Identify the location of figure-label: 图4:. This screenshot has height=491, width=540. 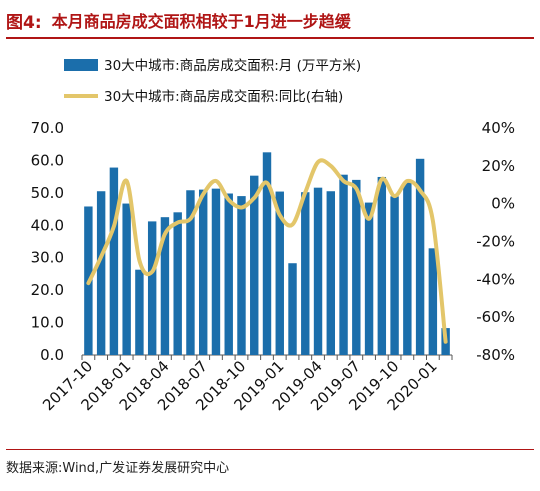
(24, 22).